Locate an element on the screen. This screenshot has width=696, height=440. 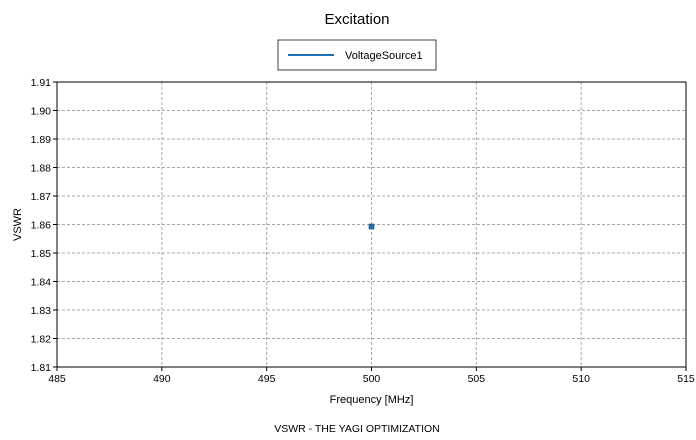
y-tick-label: 1.86 is located at coordinates (41, 226).